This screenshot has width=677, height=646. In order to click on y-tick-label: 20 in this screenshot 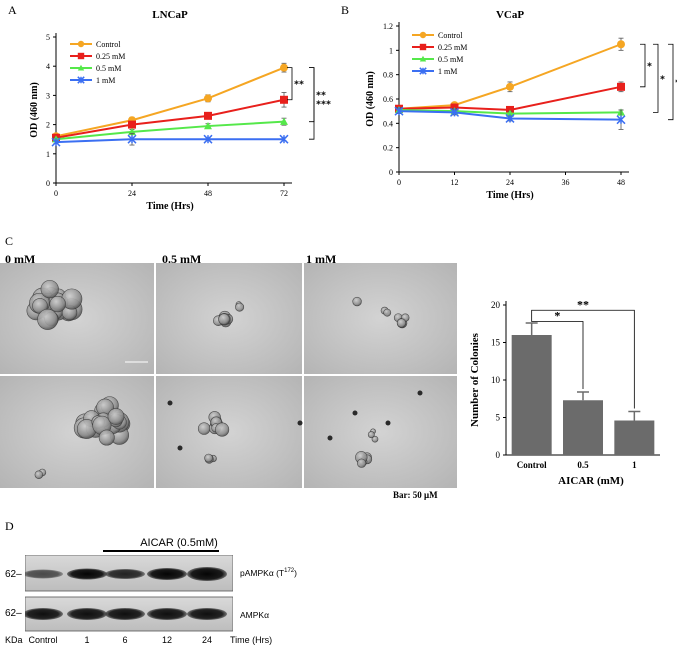, I will do `click(496, 305)`.